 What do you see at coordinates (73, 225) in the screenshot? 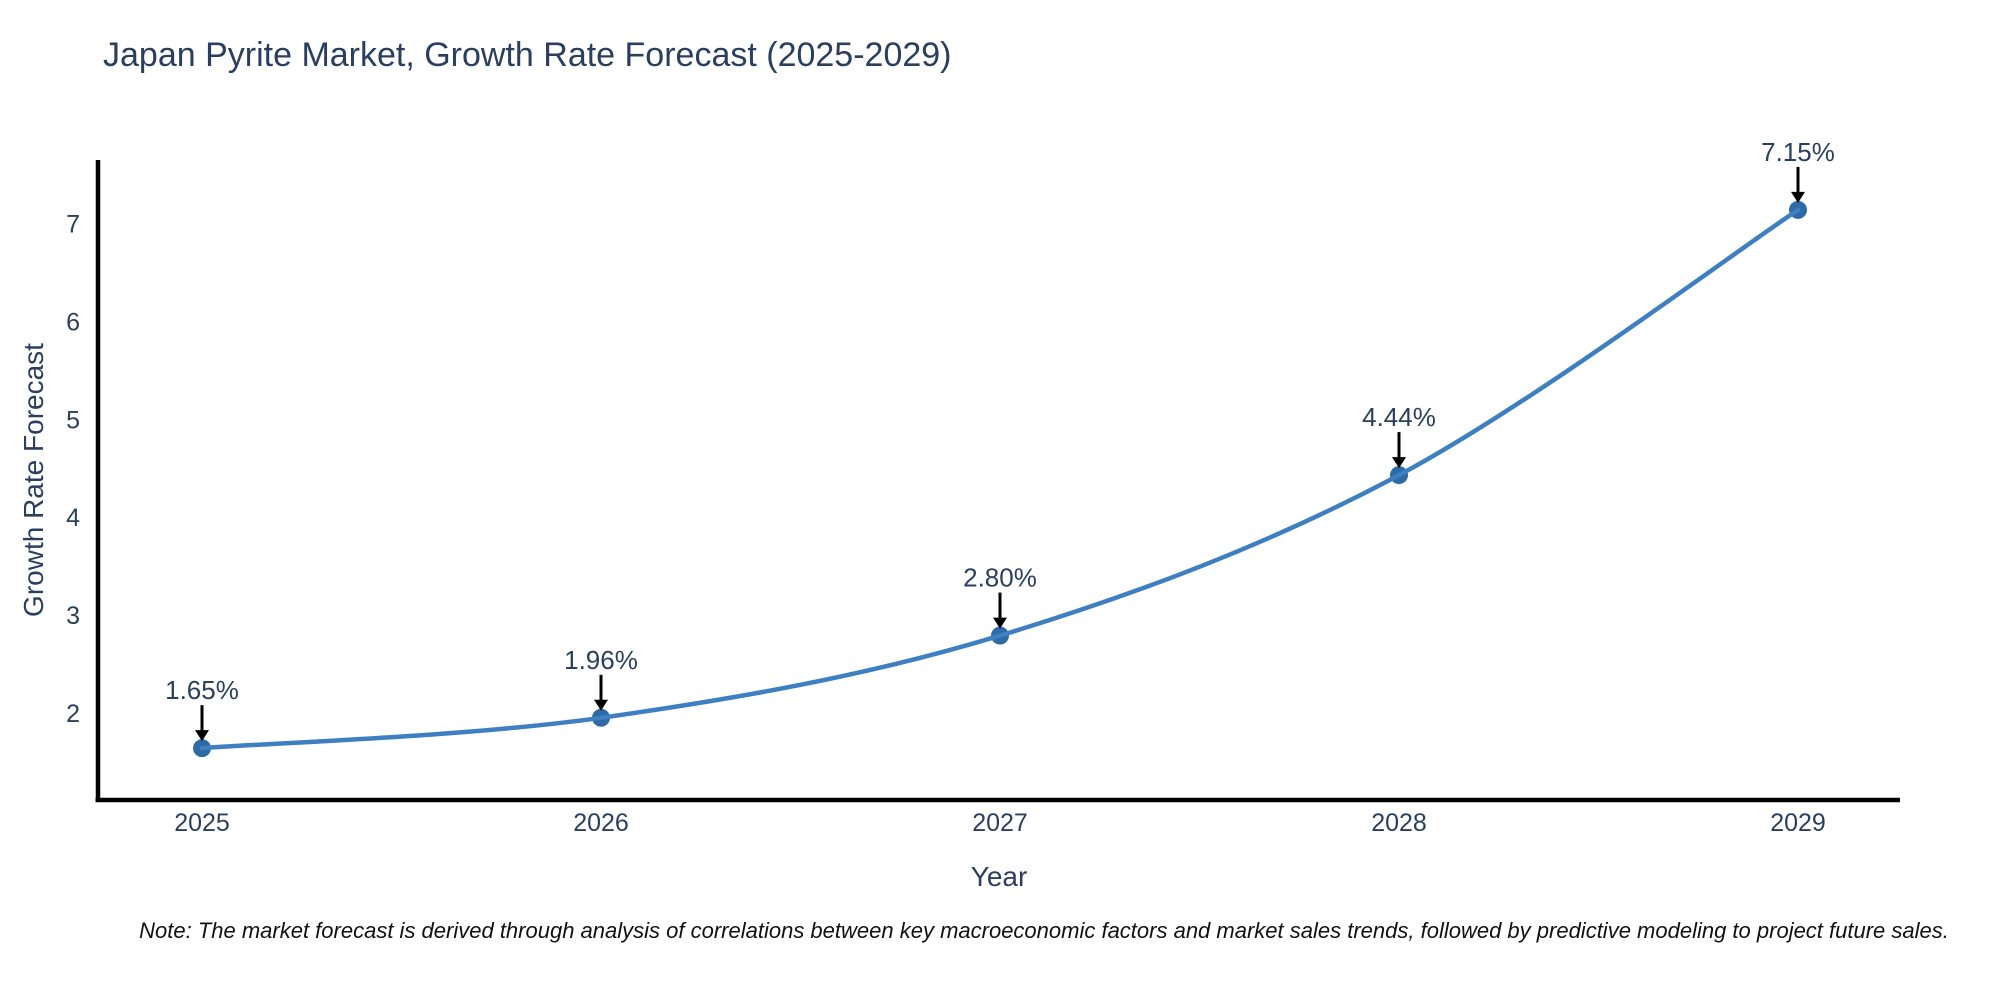
I see `y-tick-label: 7` at bounding box center [73, 225].